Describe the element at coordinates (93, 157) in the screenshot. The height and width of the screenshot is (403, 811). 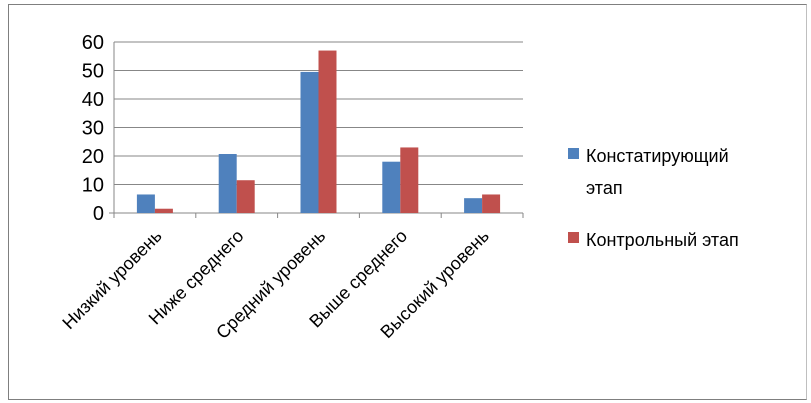
I see `y-tick-label: 20` at that location.